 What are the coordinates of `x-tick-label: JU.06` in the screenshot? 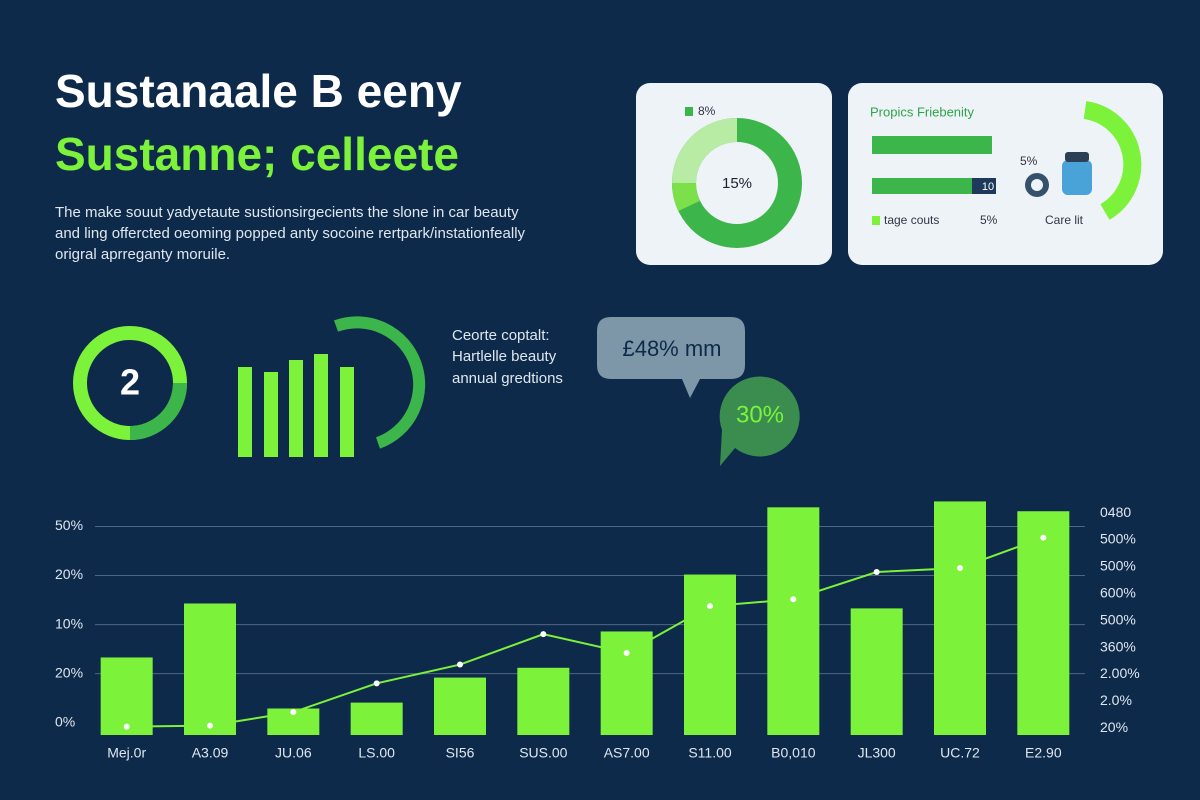 It's located at (293, 753).